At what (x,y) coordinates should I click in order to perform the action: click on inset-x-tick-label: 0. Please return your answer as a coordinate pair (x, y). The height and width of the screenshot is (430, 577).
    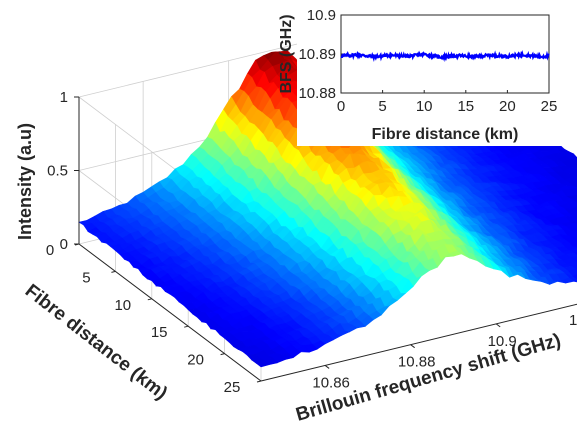
    Looking at the image, I should click on (341, 106).